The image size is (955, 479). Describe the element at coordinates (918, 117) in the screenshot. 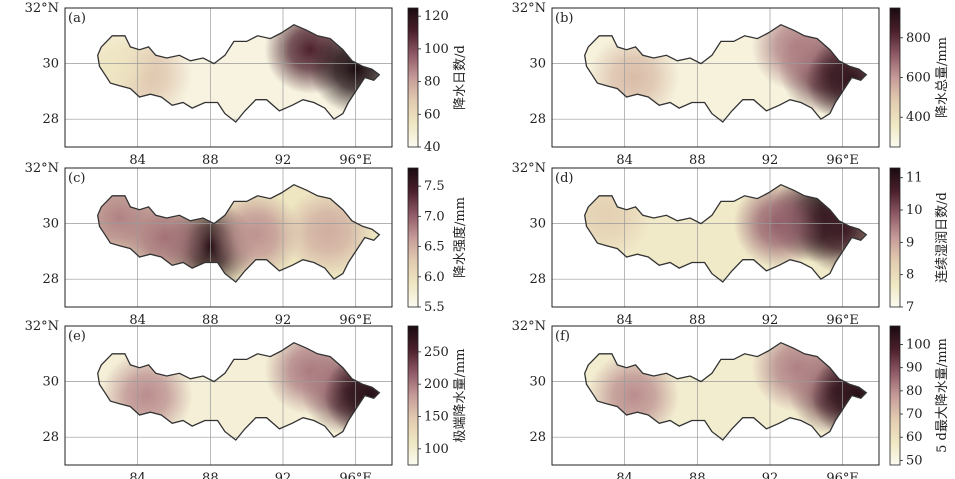

I see `colorbar-tick-label: 400` at that location.